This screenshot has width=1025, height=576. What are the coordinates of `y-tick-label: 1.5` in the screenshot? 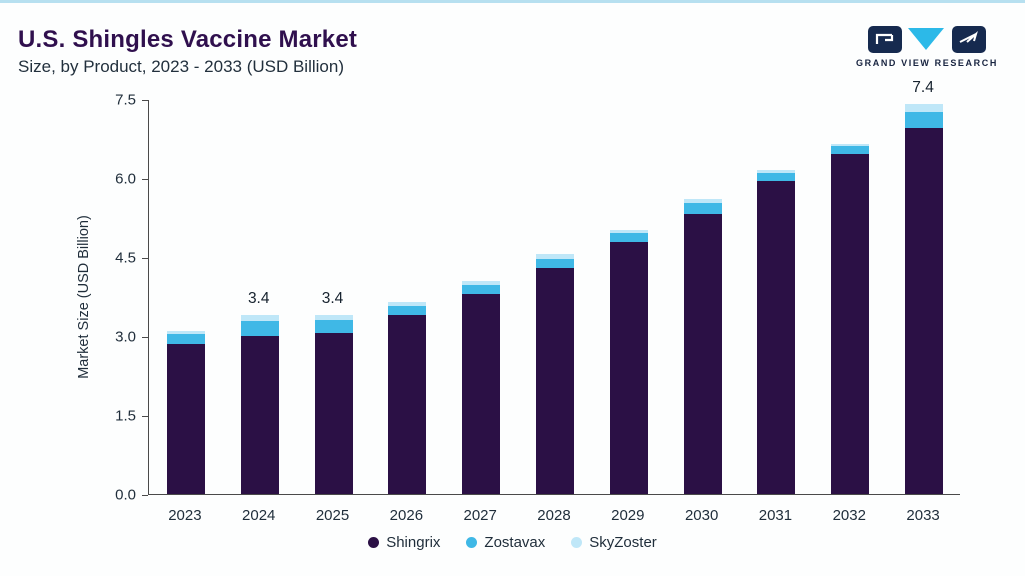 It's located at (125, 416).